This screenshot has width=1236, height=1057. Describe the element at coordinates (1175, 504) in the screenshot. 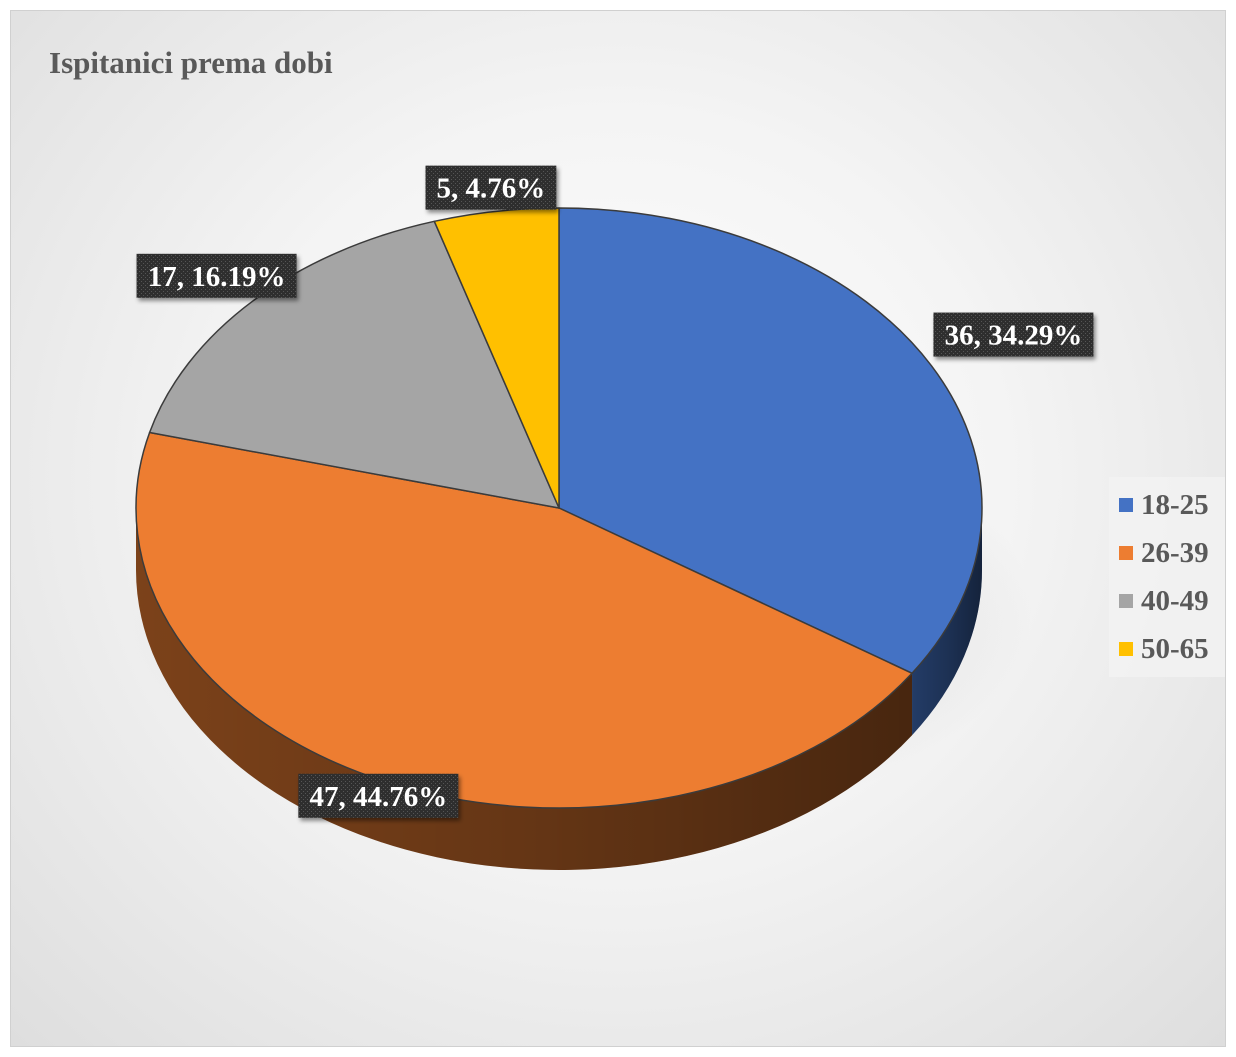

I see `legend-label: 18-25` at that location.